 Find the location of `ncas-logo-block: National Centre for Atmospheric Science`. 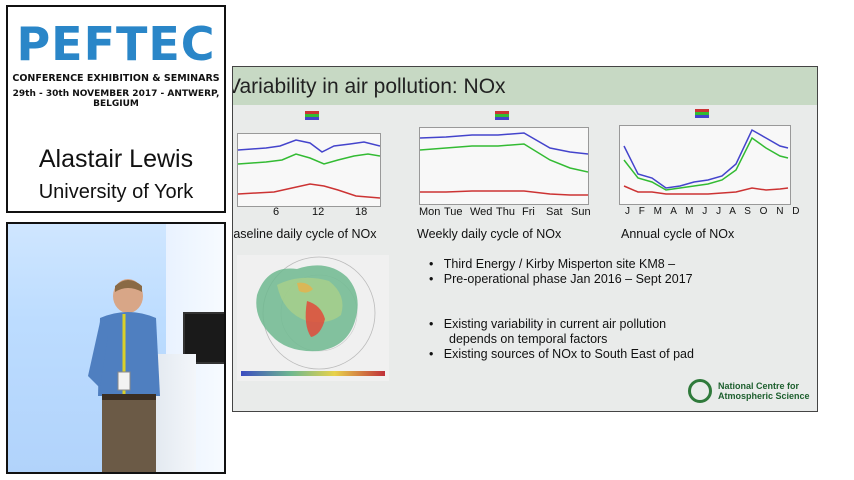

ncas-logo-block: National Centre for Atmospheric Science is located at coordinates (749, 393).